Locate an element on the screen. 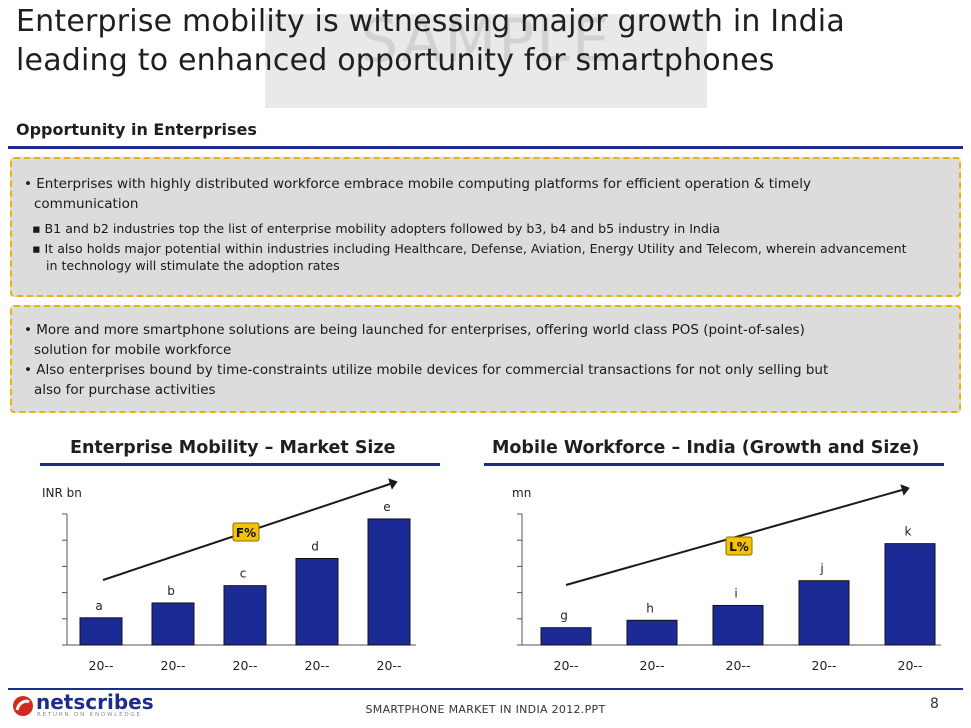 The height and width of the screenshot is (728, 971). chart-1-title-rule is located at coordinates (240, 464).